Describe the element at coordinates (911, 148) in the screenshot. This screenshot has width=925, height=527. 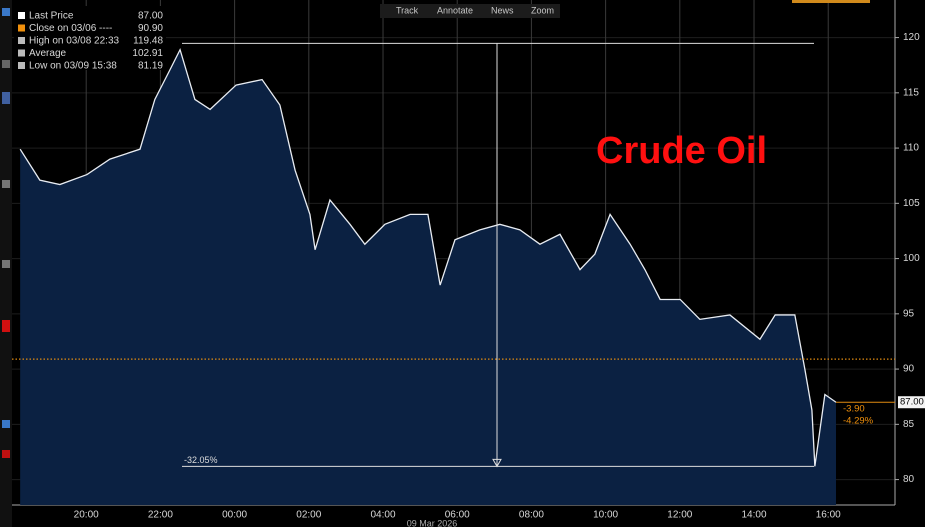
I see `y-tick-label: 110` at that location.